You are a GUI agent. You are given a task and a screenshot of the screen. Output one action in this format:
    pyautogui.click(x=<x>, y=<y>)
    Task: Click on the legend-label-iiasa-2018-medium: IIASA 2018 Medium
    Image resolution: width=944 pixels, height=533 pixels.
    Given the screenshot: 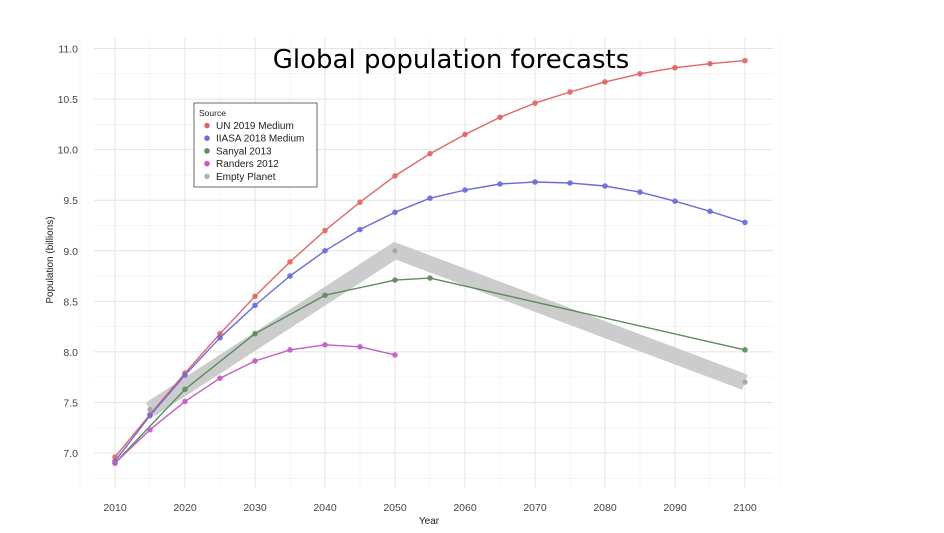 What is the action you would take?
    pyautogui.click(x=260, y=139)
    